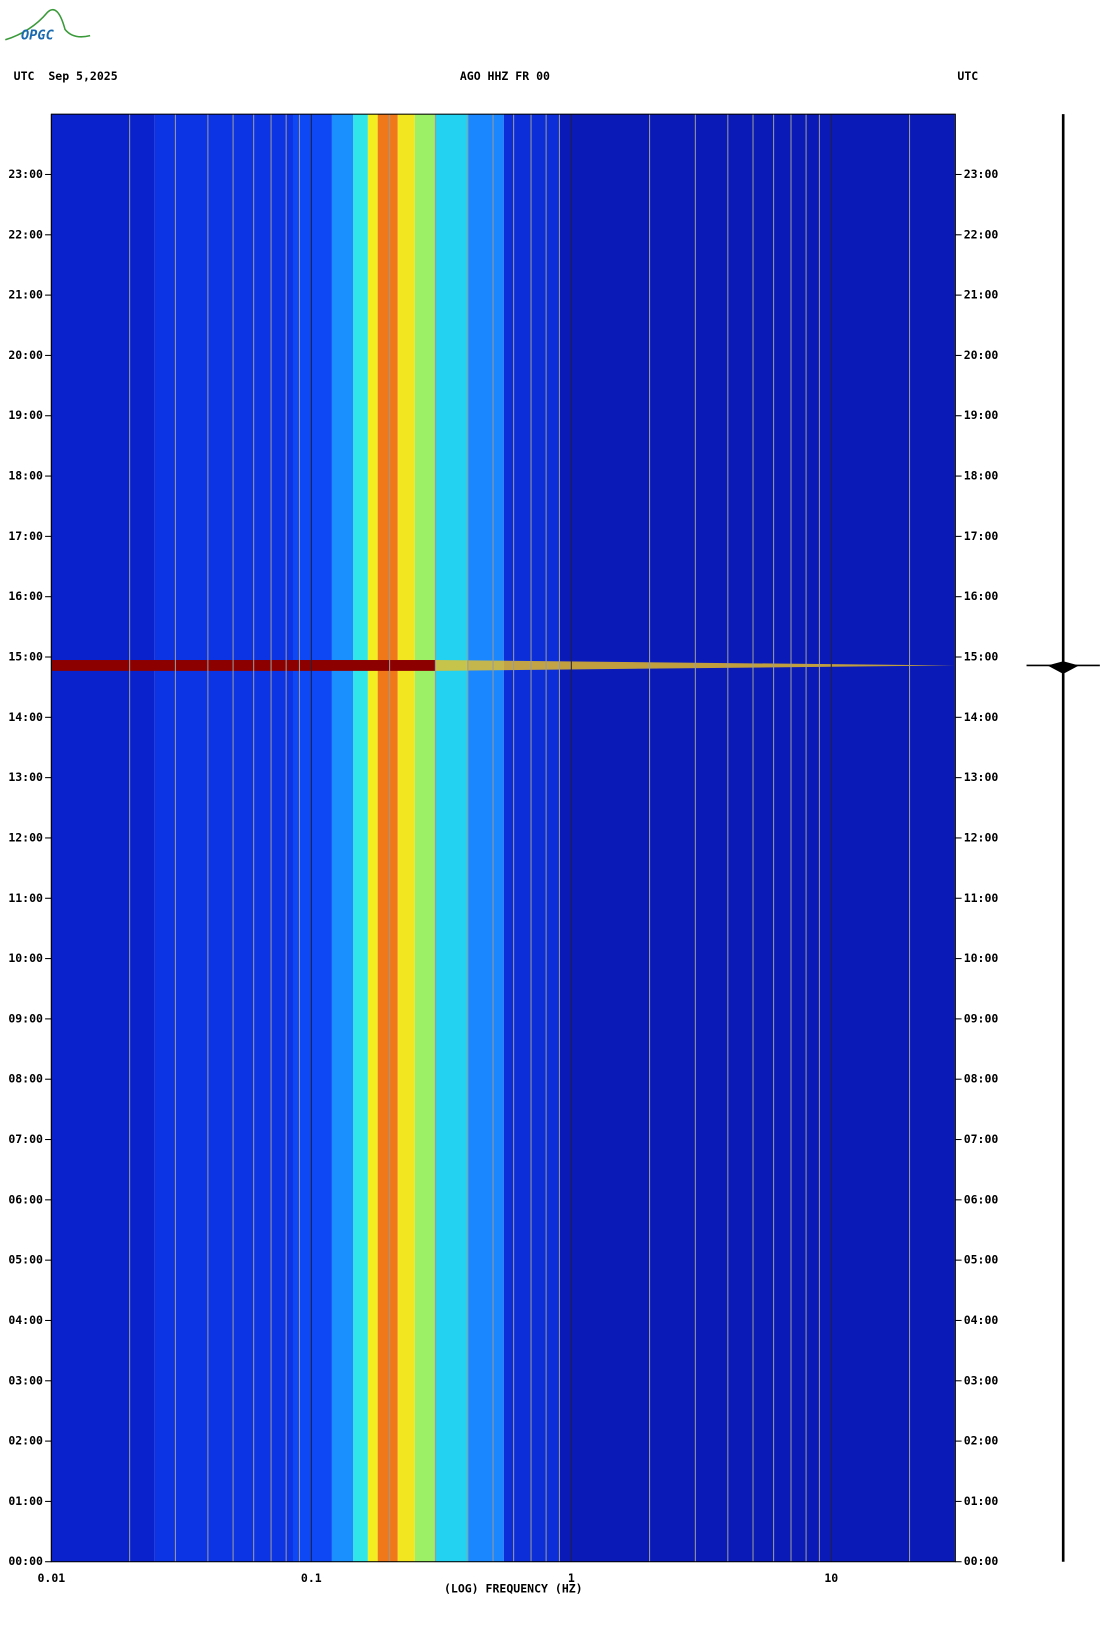 The width and height of the screenshot is (1102, 1638). What do you see at coordinates (52, 1578) in the screenshot?
I see `x-tick-label: 0.01` at bounding box center [52, 1578].